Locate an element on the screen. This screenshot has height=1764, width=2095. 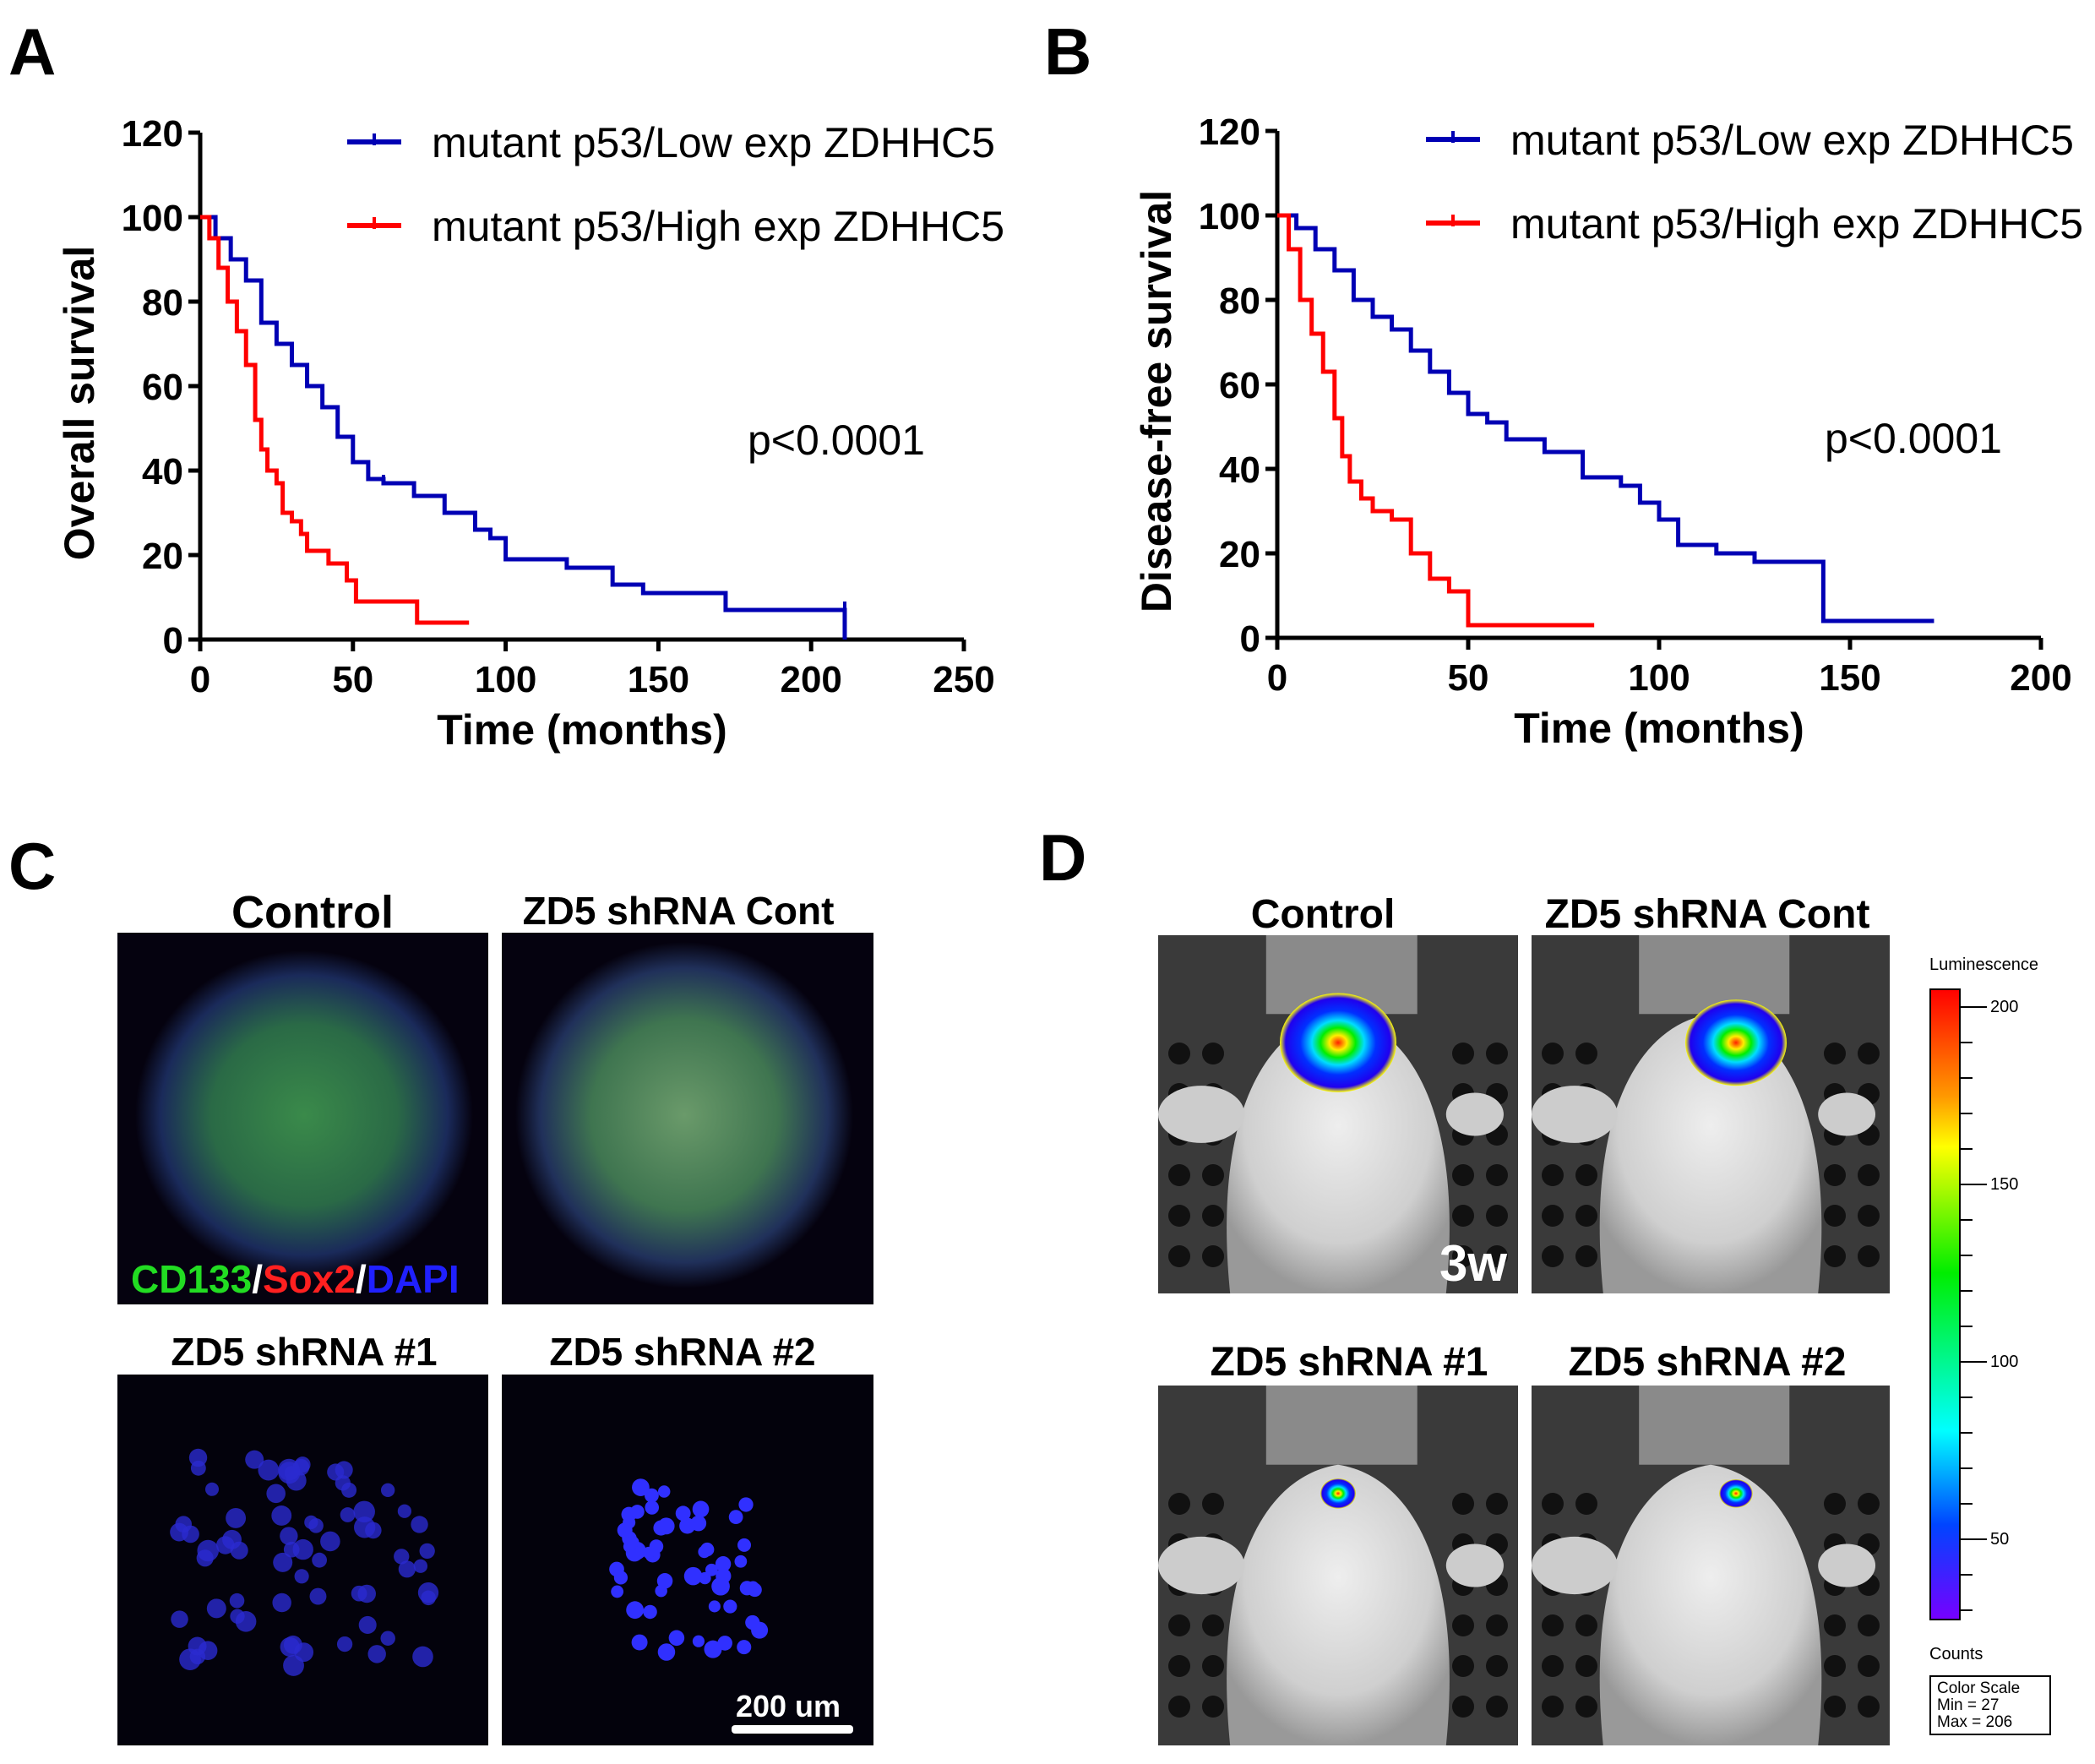
panel-label-b: B is located at coordinates (1067, 51).